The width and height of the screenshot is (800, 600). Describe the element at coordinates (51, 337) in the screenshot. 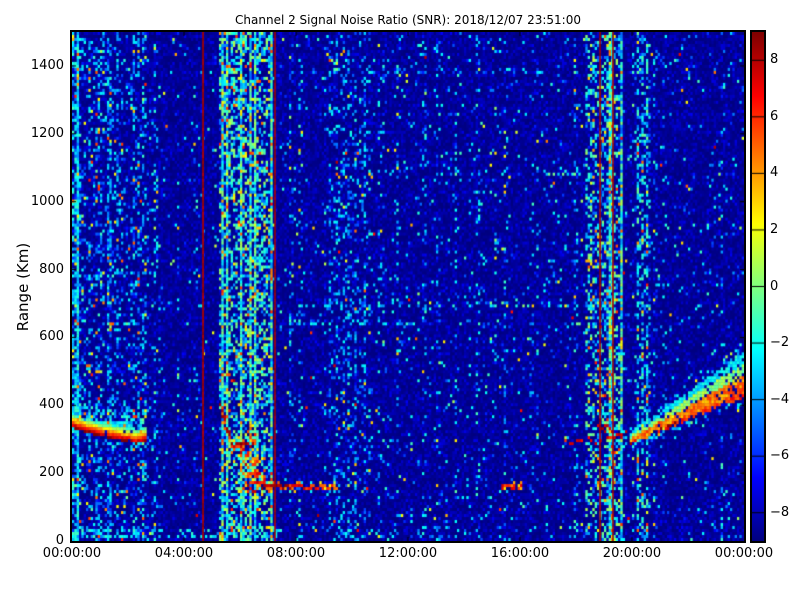

I see `y-tick-label: 600` at that location.